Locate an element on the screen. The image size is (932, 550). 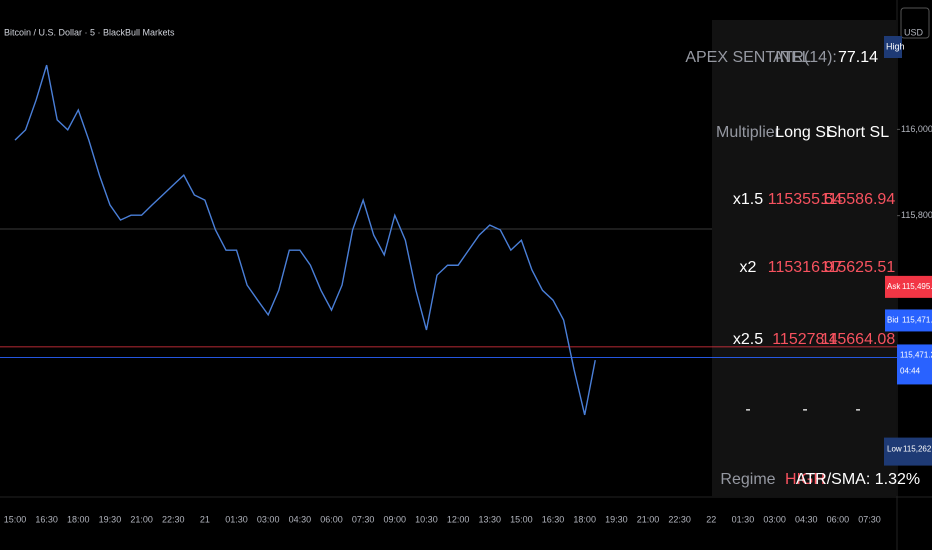
x-tick-label: 22 is located at coordinates (711, 519).